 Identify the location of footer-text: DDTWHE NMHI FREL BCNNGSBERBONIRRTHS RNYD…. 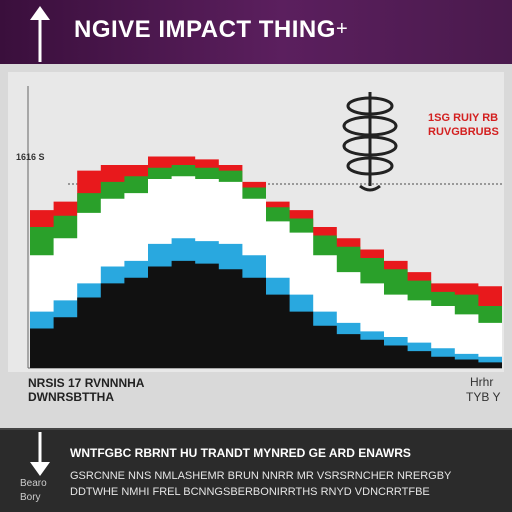
(250, 492).